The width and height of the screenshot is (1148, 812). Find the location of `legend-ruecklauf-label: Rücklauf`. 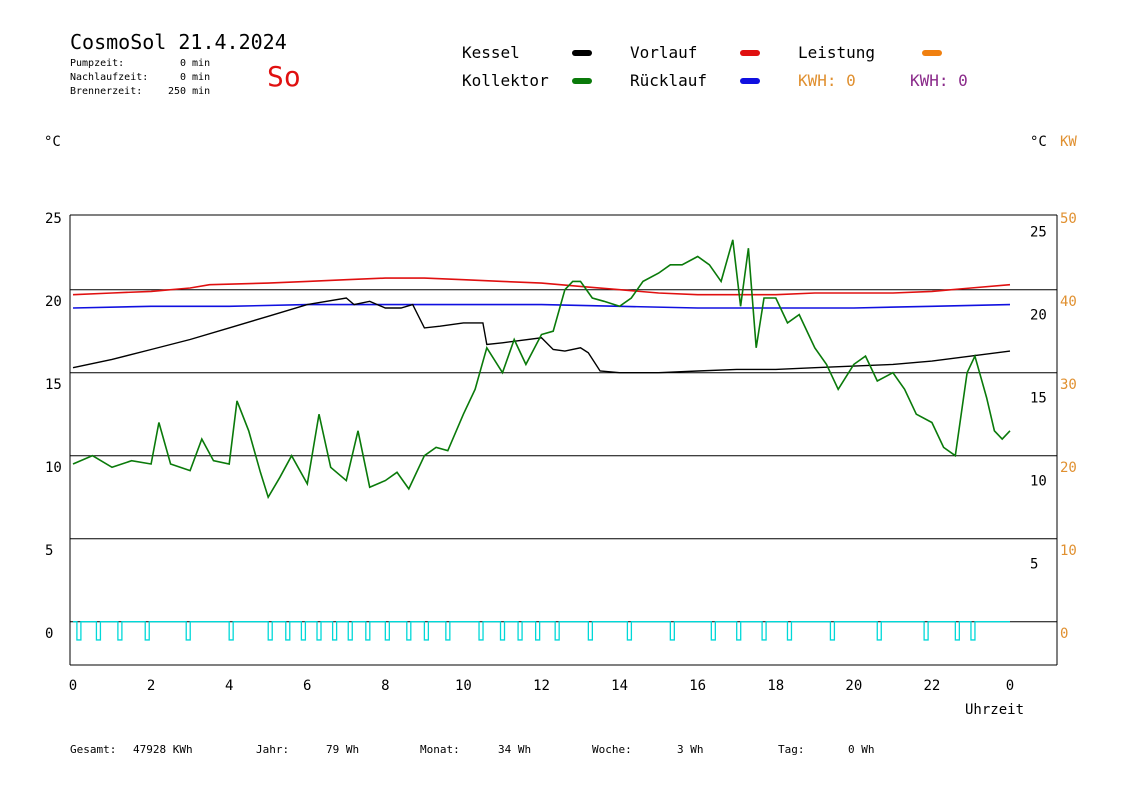

legend-ruecklauf-label: Rücklauf is located at coordinates (669, 80).